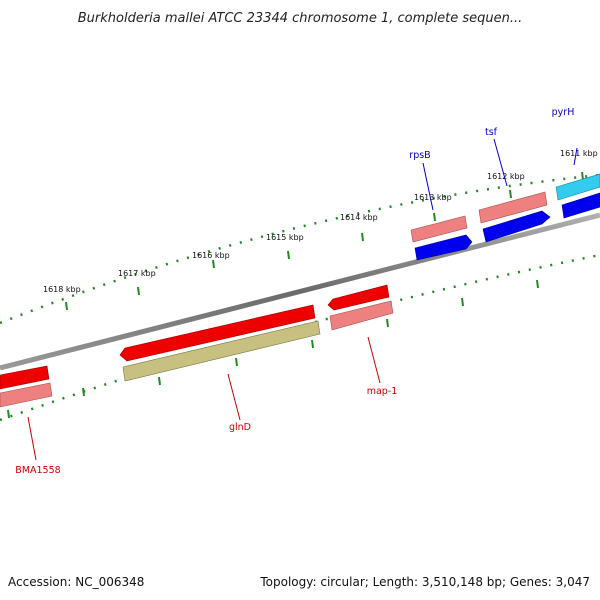  Describe the element at coordinates (382, 391) in the screenshot. I see `gene-label-map-1: map-1` at that location.